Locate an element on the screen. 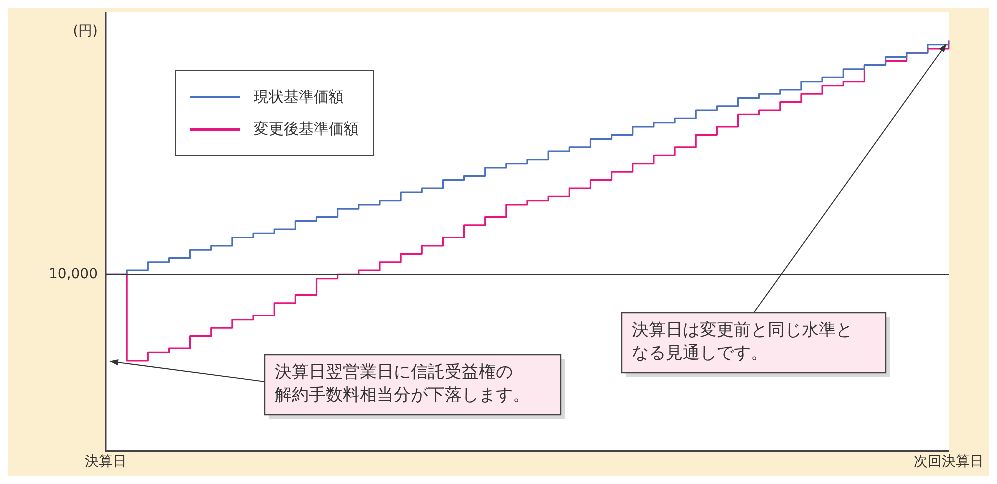  legend-label: 現状基準価額 is located at coordinates (299, 97).